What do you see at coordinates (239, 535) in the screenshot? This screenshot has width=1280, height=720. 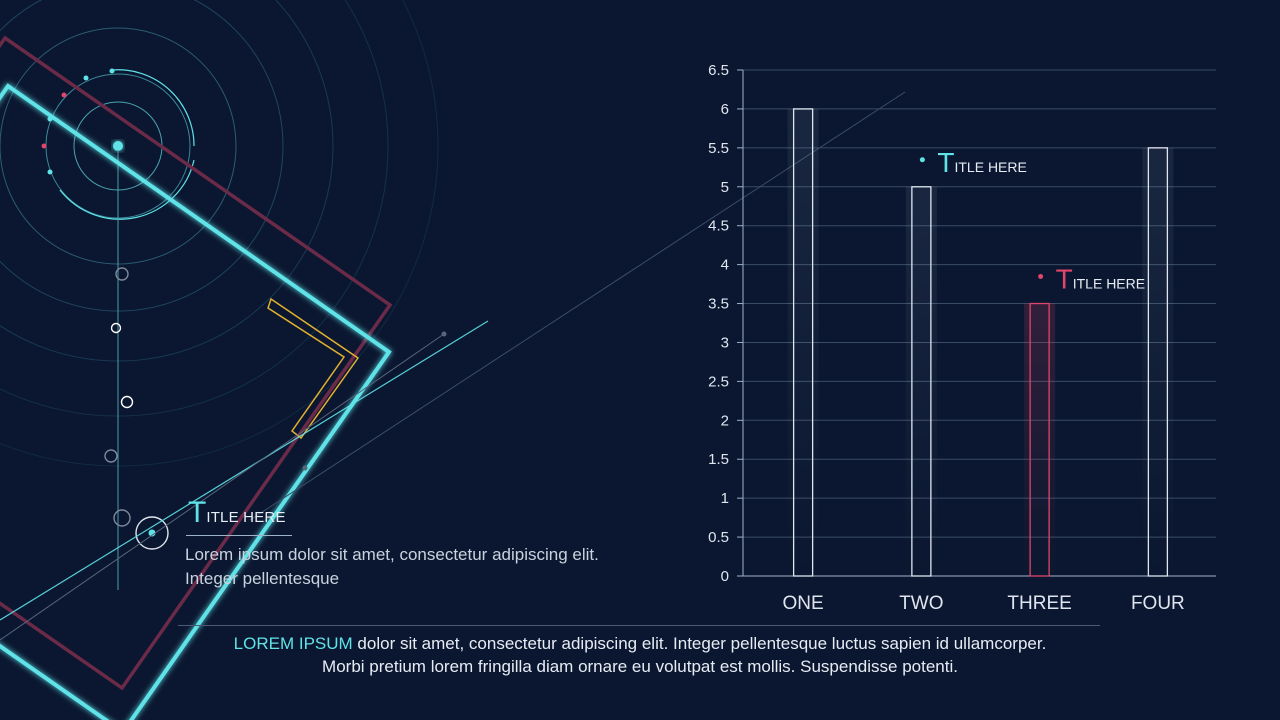 I see `left-title-underline` at bounding box center [239, 535].